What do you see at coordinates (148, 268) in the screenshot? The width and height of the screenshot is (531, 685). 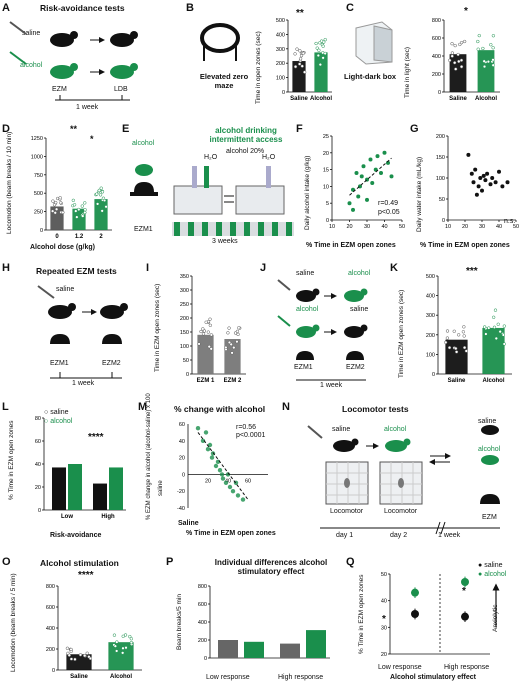 I see `panel-label-i: I` at bounding box center [148, 268].